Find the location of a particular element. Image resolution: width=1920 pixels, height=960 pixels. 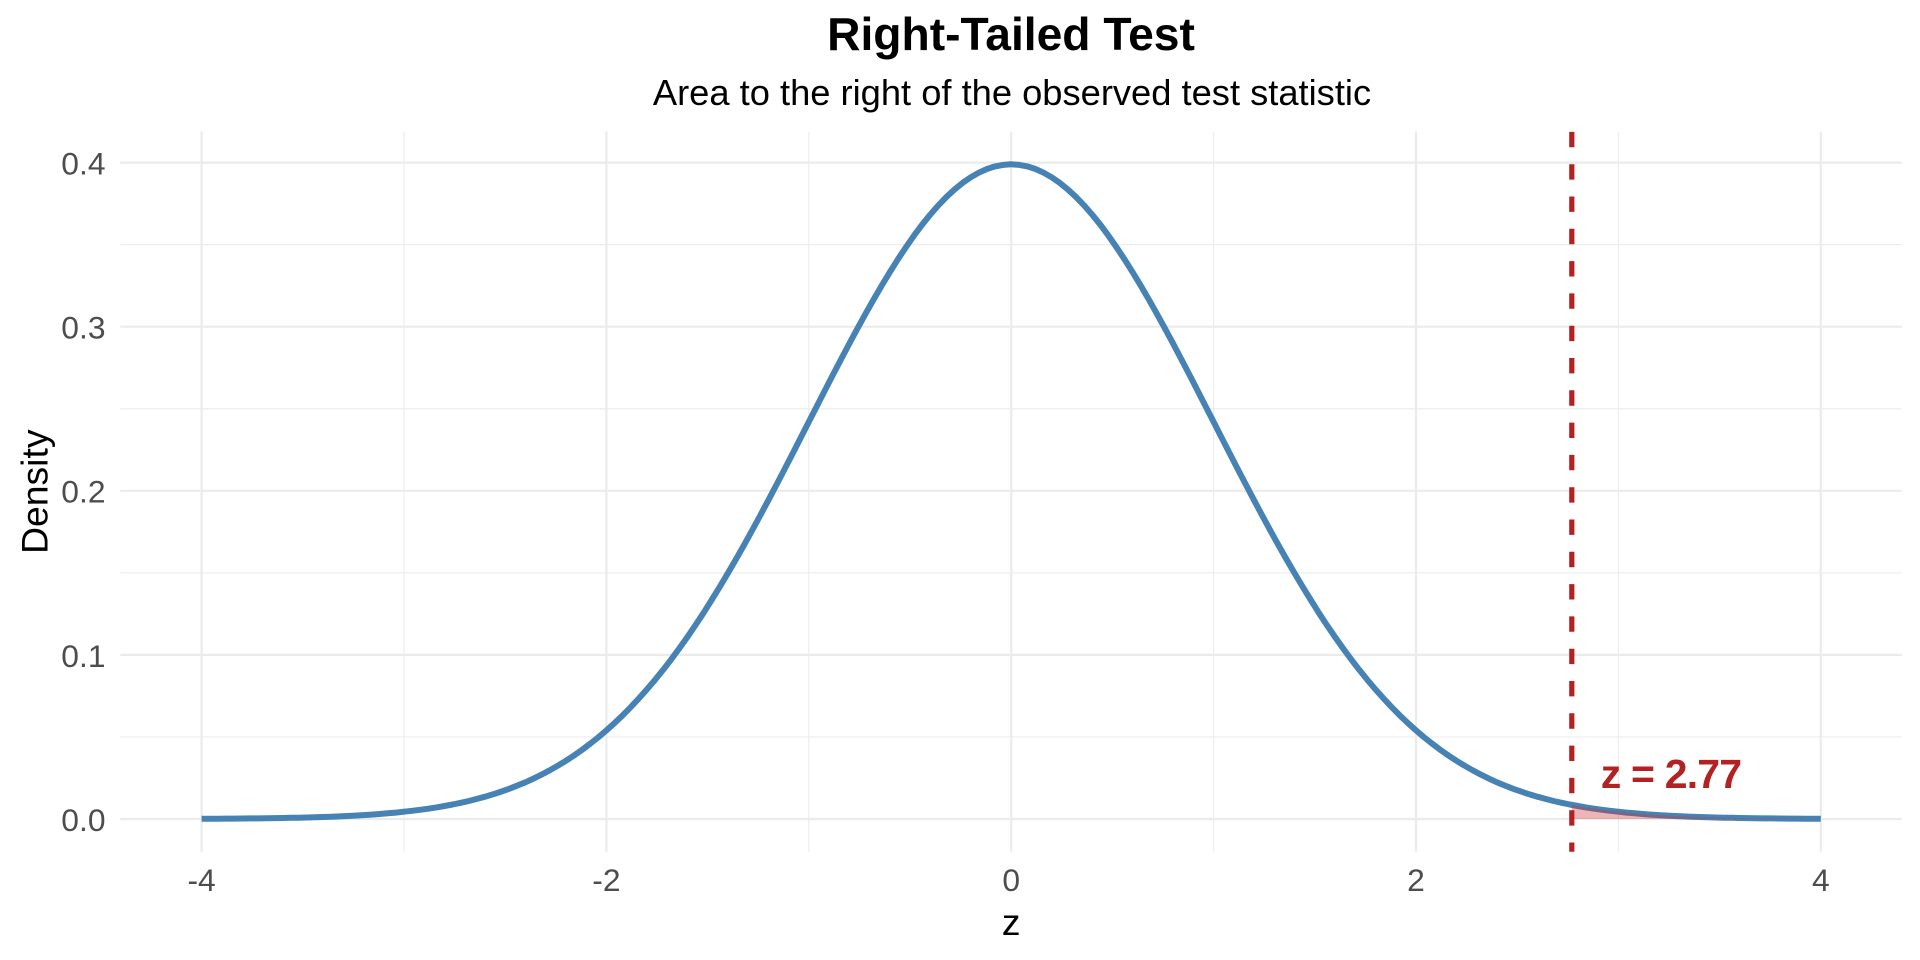

svg-text: z = 2.77 is located at coordinates (1671, 774).